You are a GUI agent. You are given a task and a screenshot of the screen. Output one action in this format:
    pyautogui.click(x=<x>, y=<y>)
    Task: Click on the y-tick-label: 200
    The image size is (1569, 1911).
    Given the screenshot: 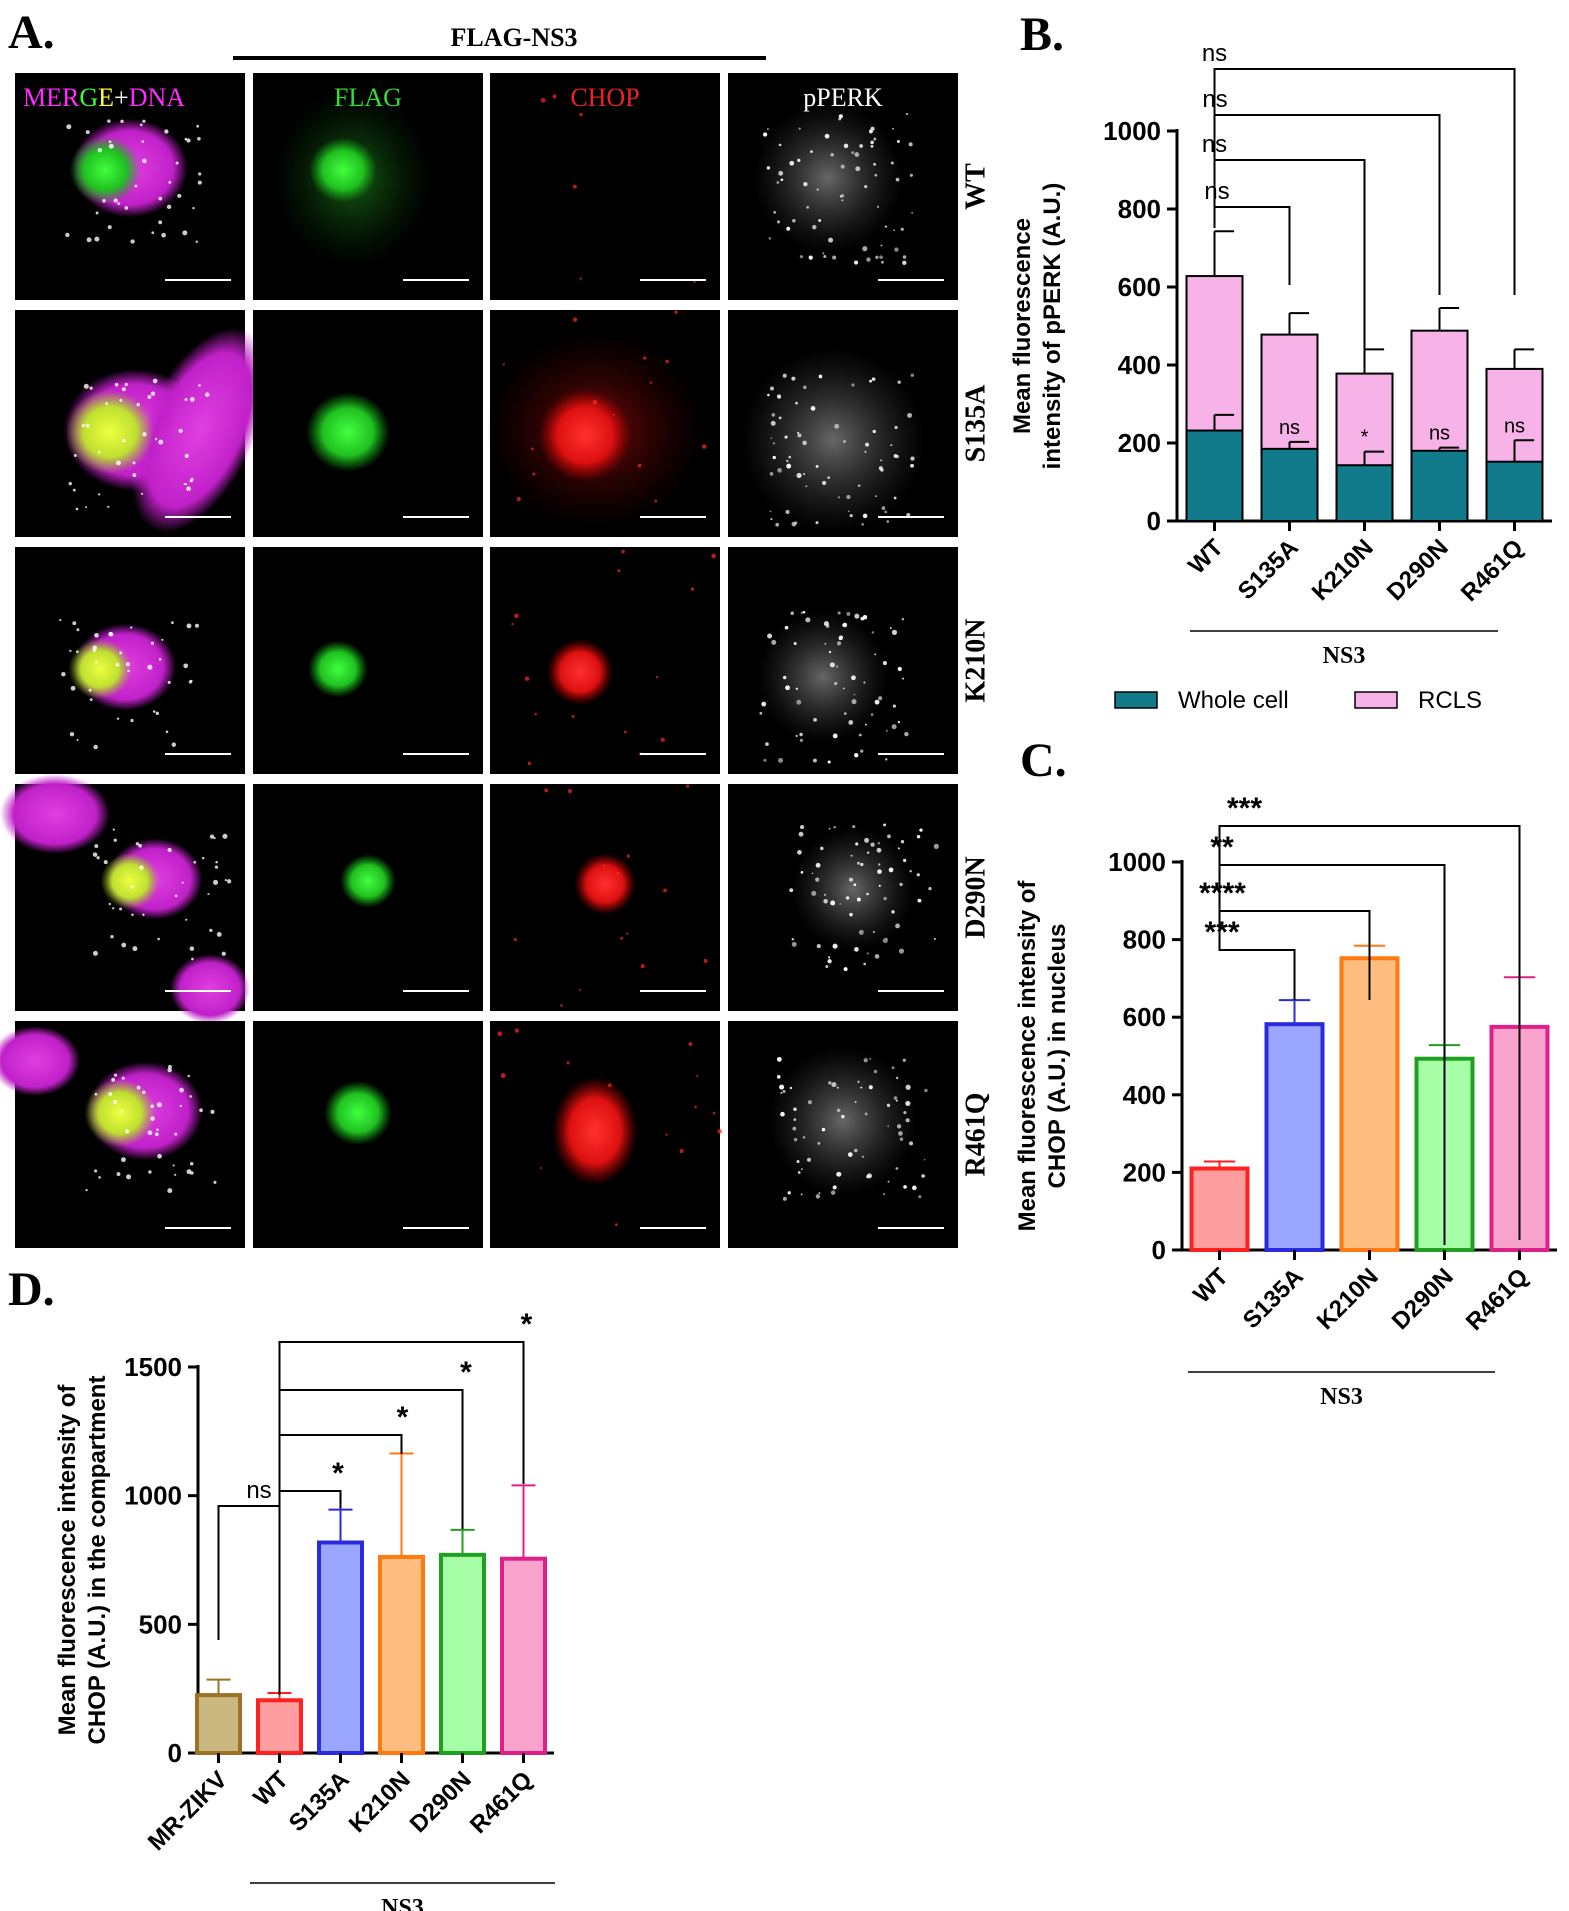 What is the action you would take?
    pyautogui.click(x=1144, y=1172)
    